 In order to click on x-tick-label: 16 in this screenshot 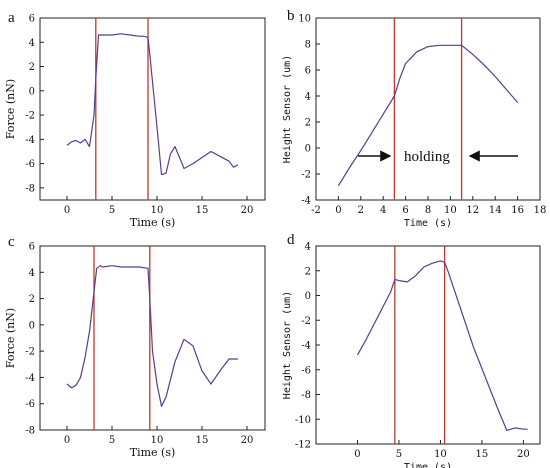, I will do `click(517, 210)`.